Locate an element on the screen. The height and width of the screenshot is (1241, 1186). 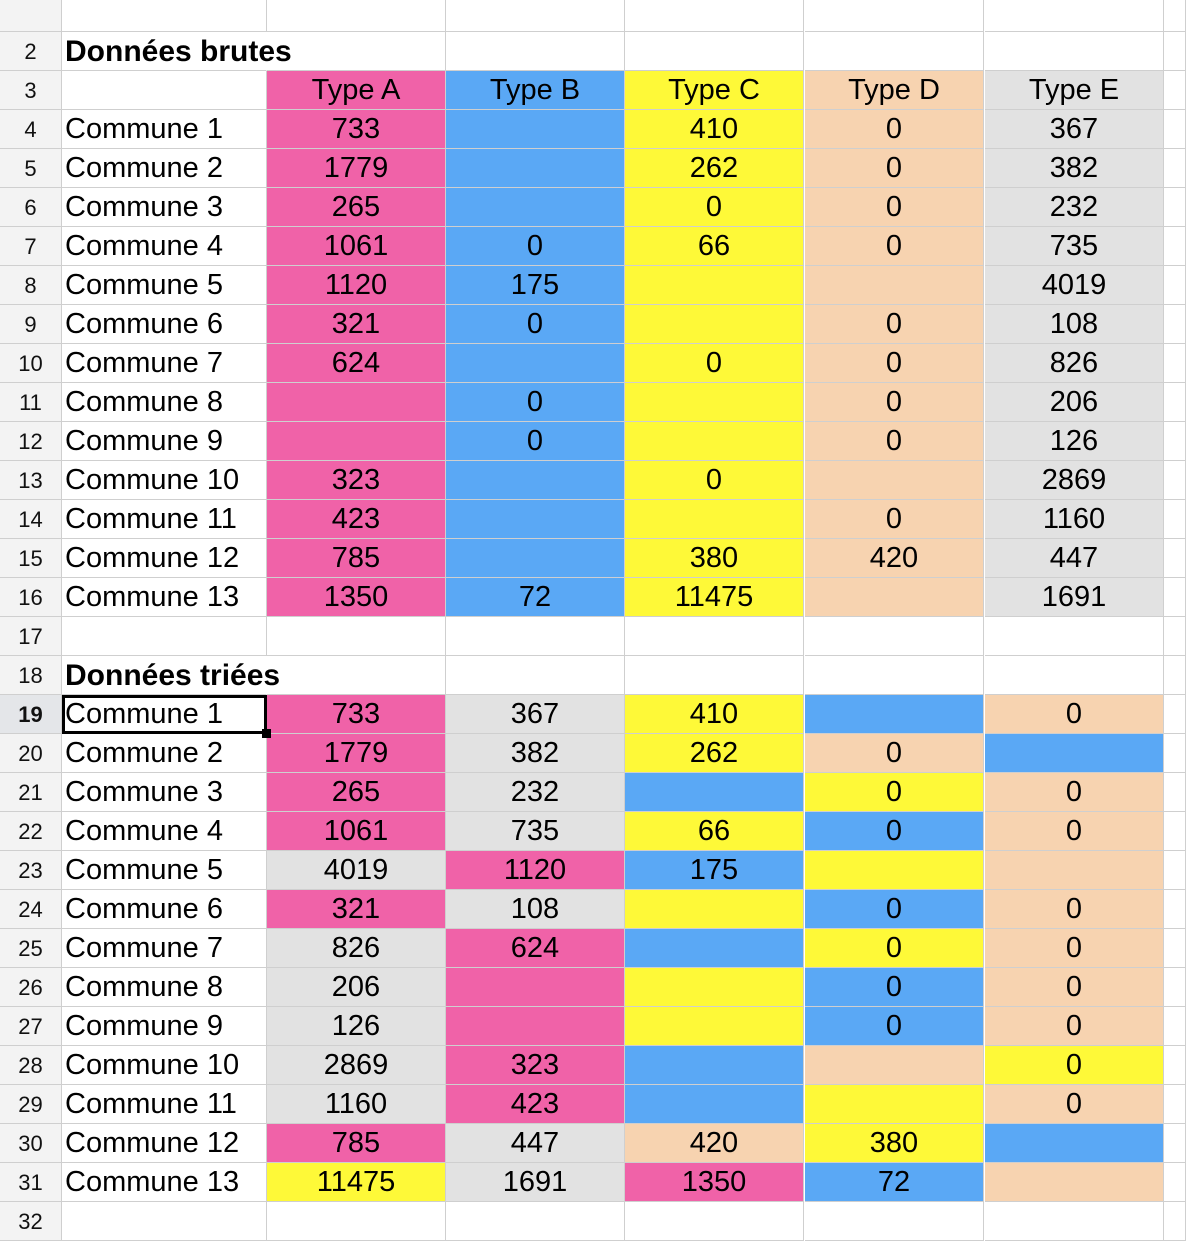
commune-label: Commune 4 is located at coordinates (164, 831).